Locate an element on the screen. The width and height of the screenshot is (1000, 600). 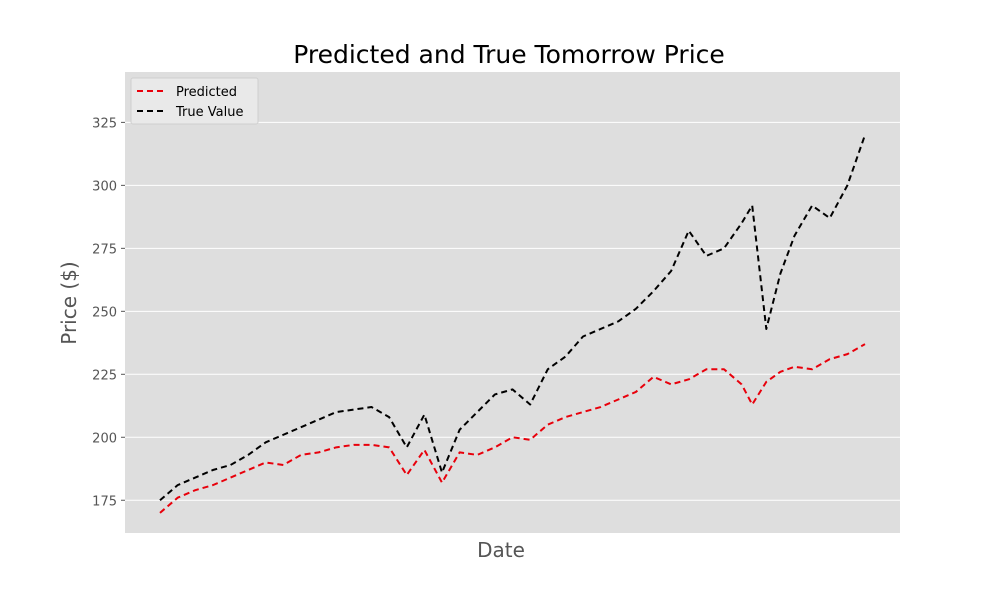
legend-box is located at coordinates (194, 101).